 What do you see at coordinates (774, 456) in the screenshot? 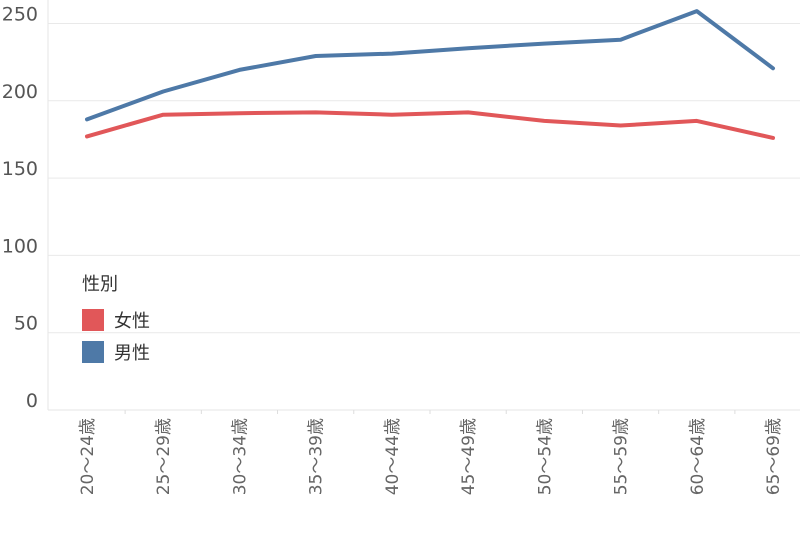
I see `x-tick-label: 65〜69歳` at bounding box center [774, 456].